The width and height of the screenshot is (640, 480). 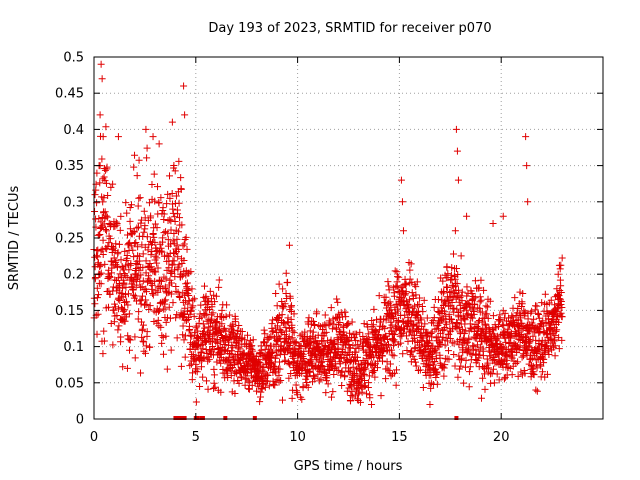 What do you see at coordinates (73, 347) in the screenshot?
I see `y-tick-label: 0.1` at bounding box center [73, 347].